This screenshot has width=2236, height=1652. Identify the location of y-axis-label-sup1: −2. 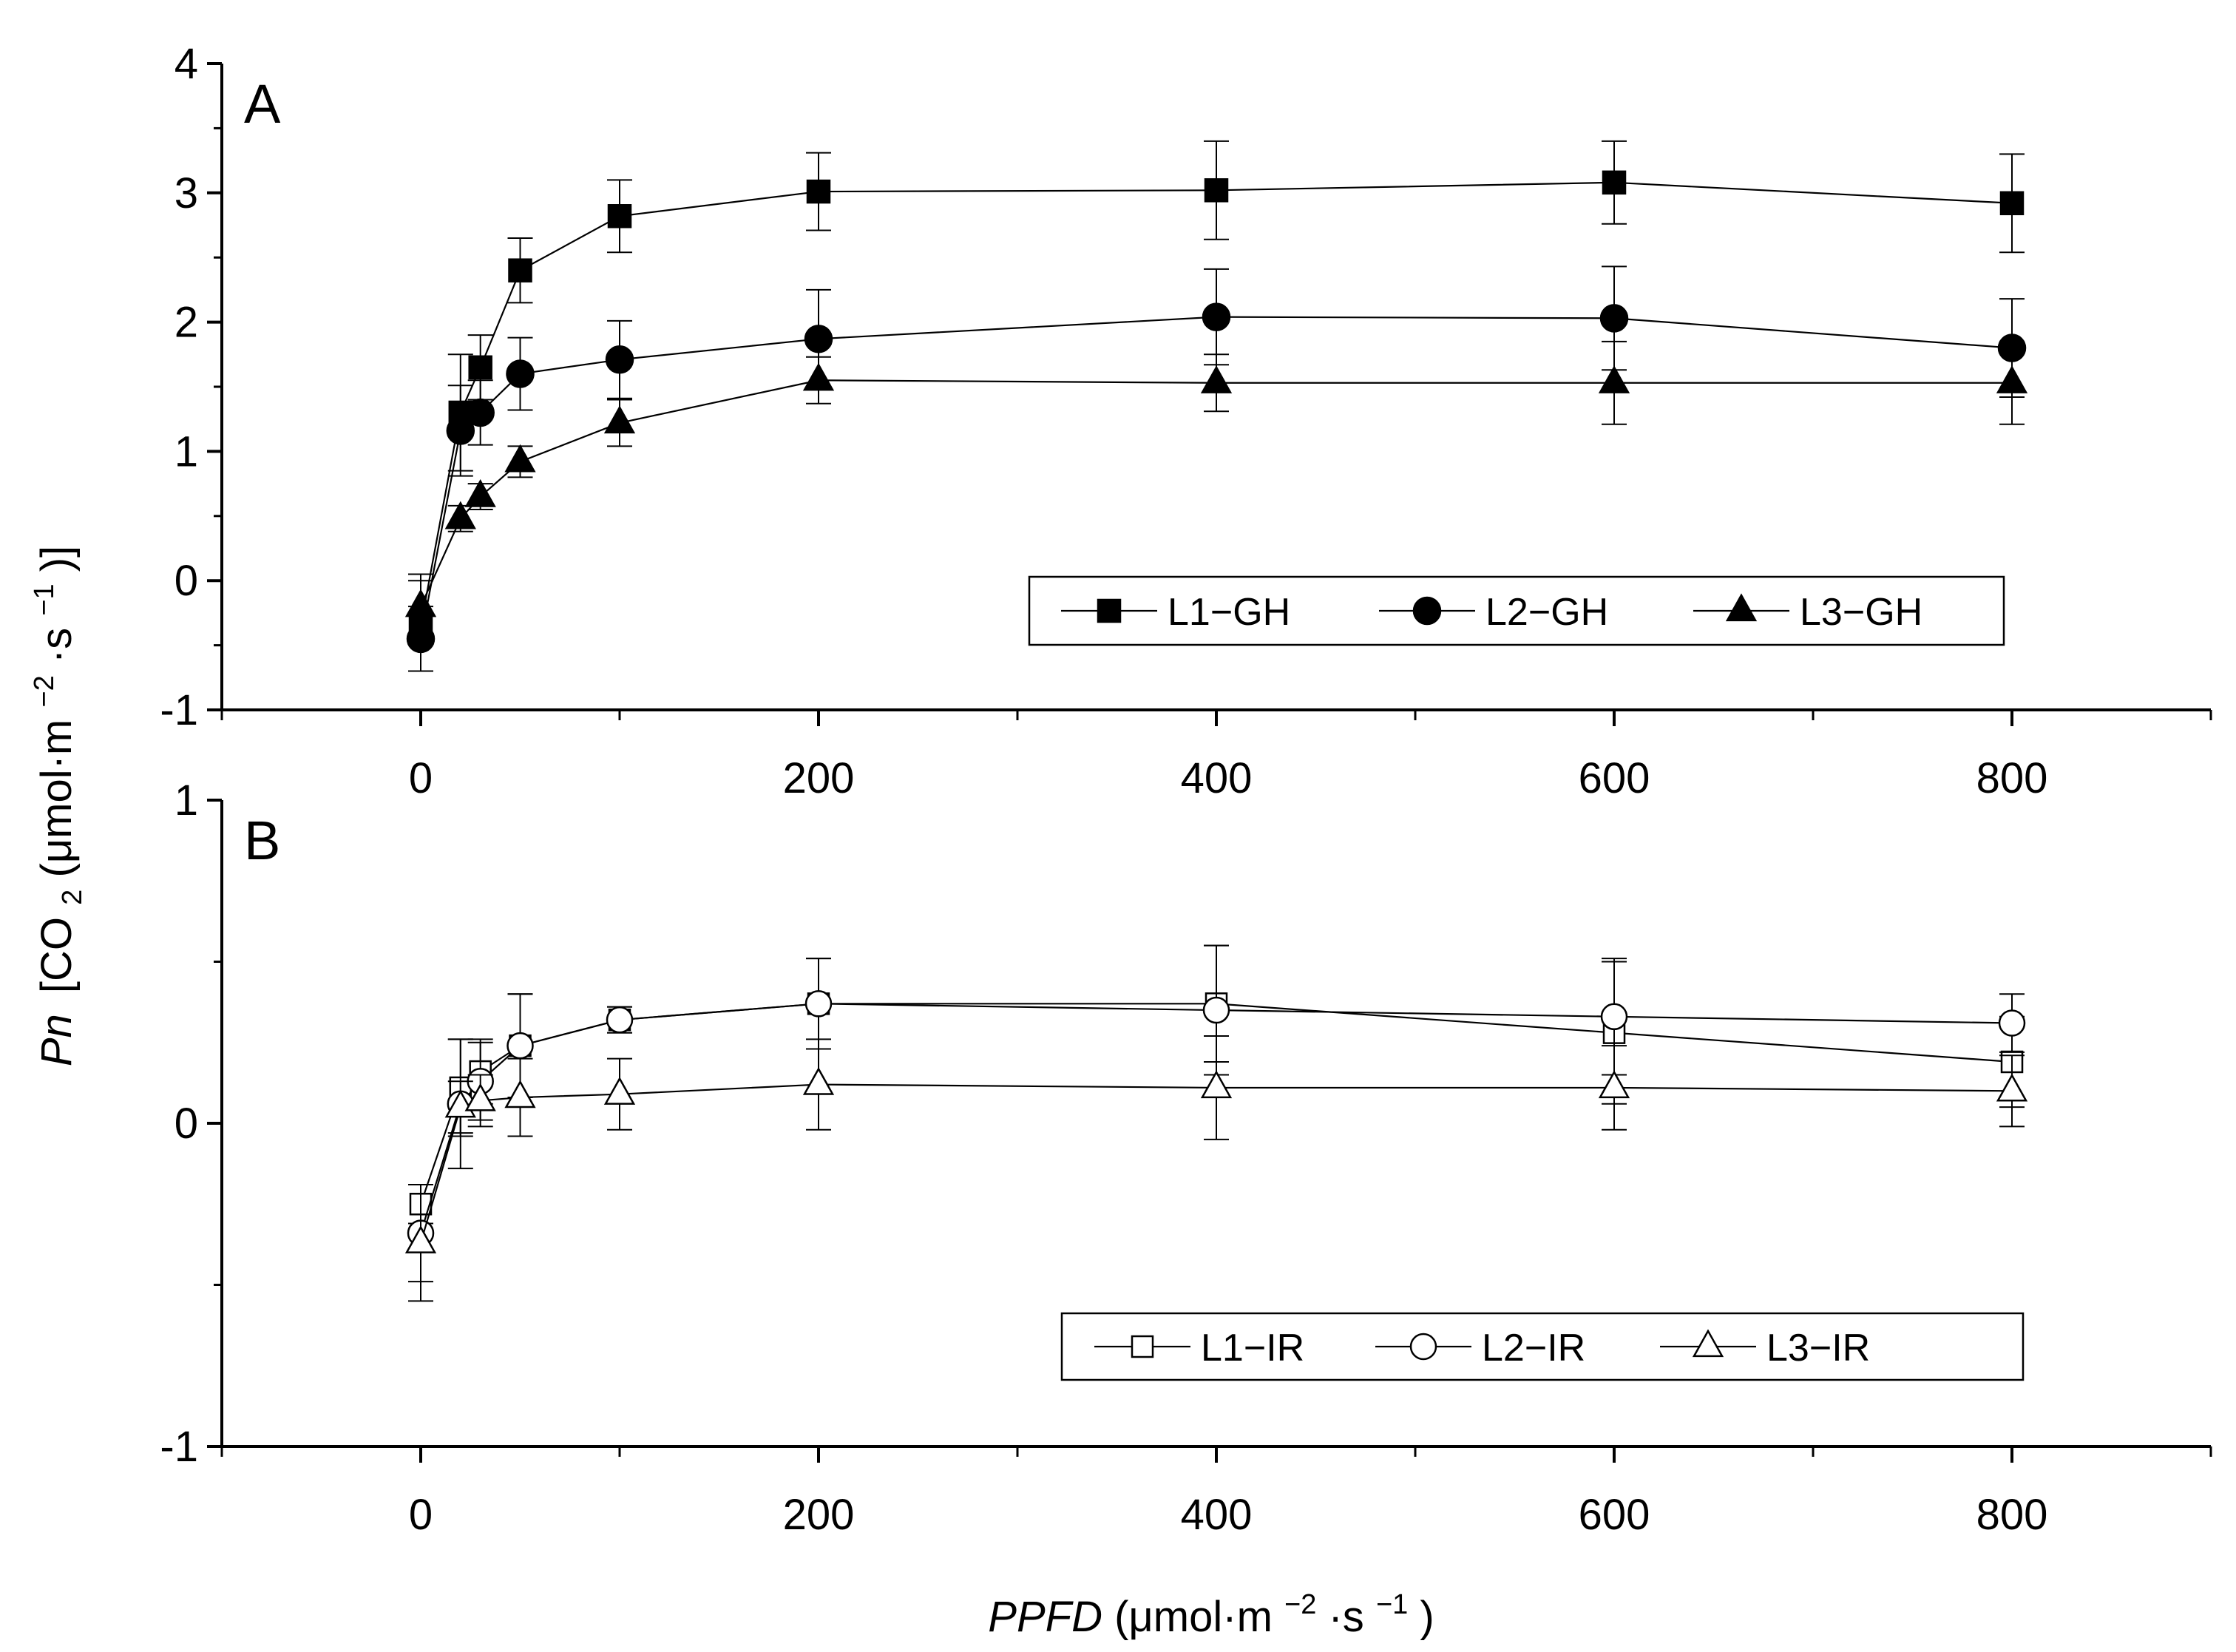
(44, 691).